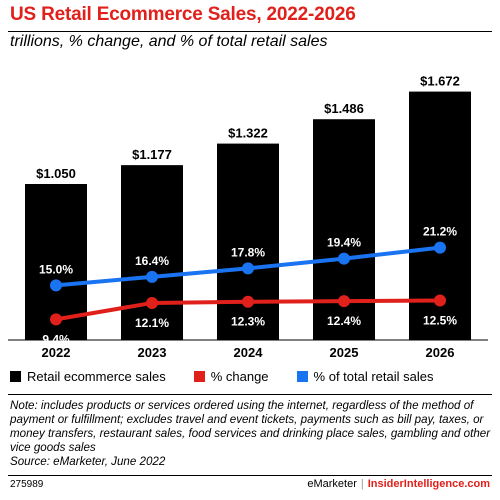 This screenshot has height=500, width=500. What do you see at coordinates (248, 241) in the screenshot?
I see `bar-2024` at bounding box center [248, 241].